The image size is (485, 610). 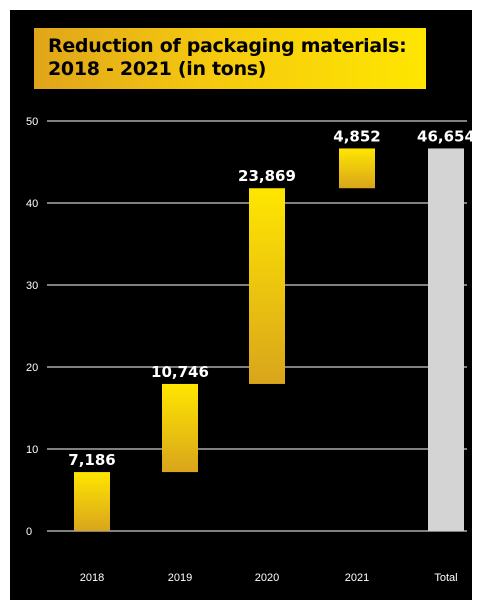 I want to click on data-label: 4,852, so click(x=356, y=136).